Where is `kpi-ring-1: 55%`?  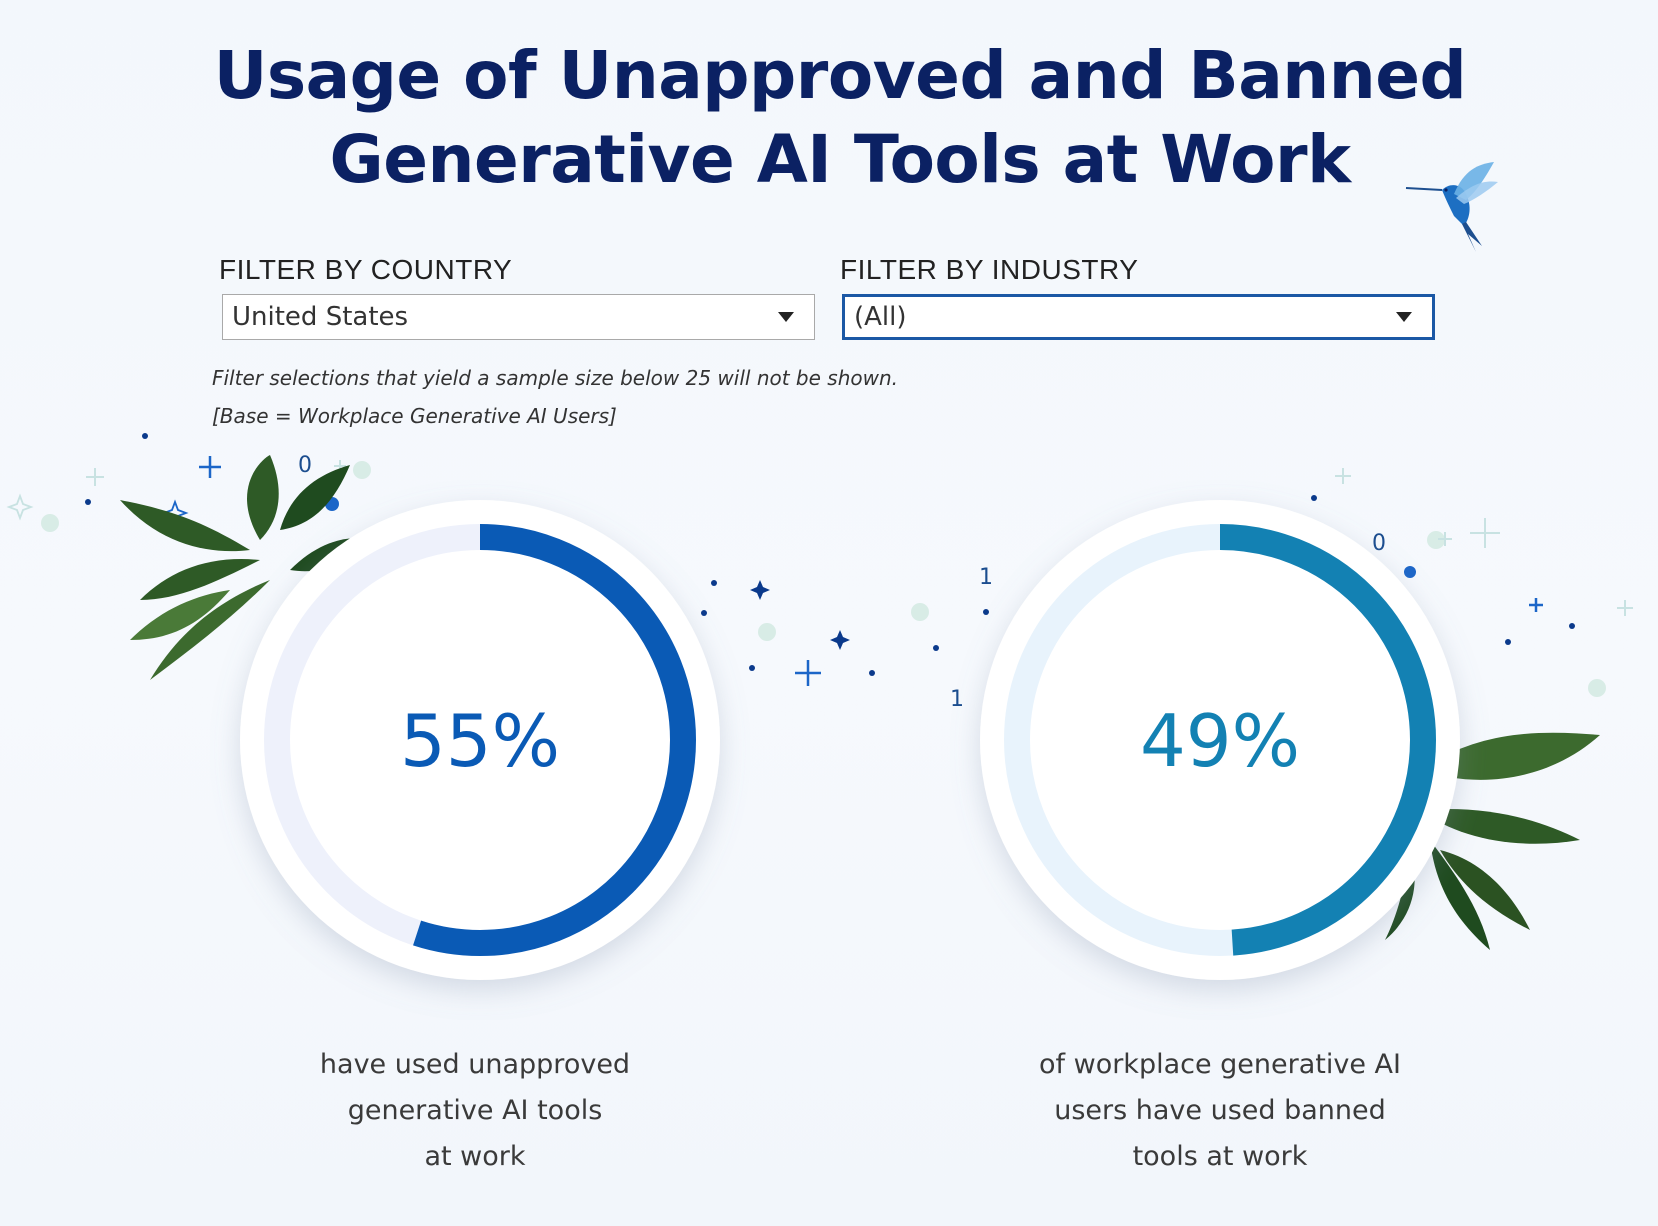
kpi-ring-1: 55% is located at coordinates (480, 740).